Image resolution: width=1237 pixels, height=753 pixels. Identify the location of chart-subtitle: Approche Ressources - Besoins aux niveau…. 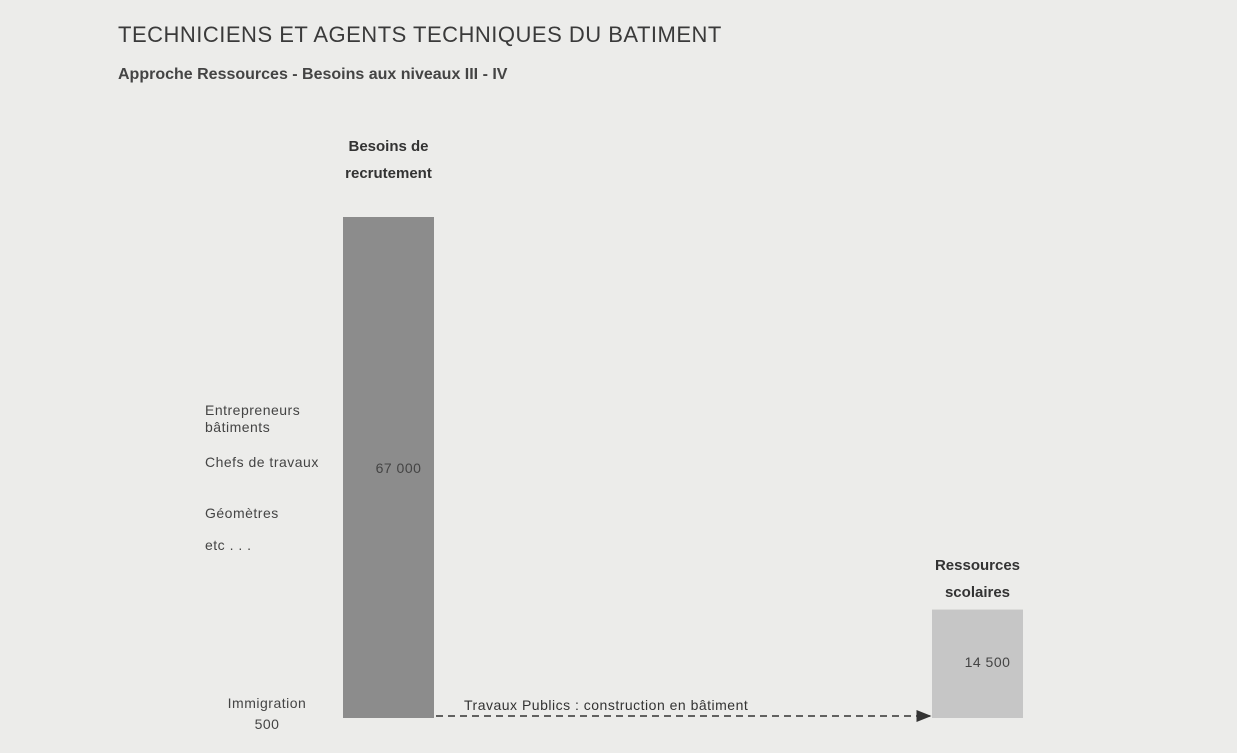
(313, 74).